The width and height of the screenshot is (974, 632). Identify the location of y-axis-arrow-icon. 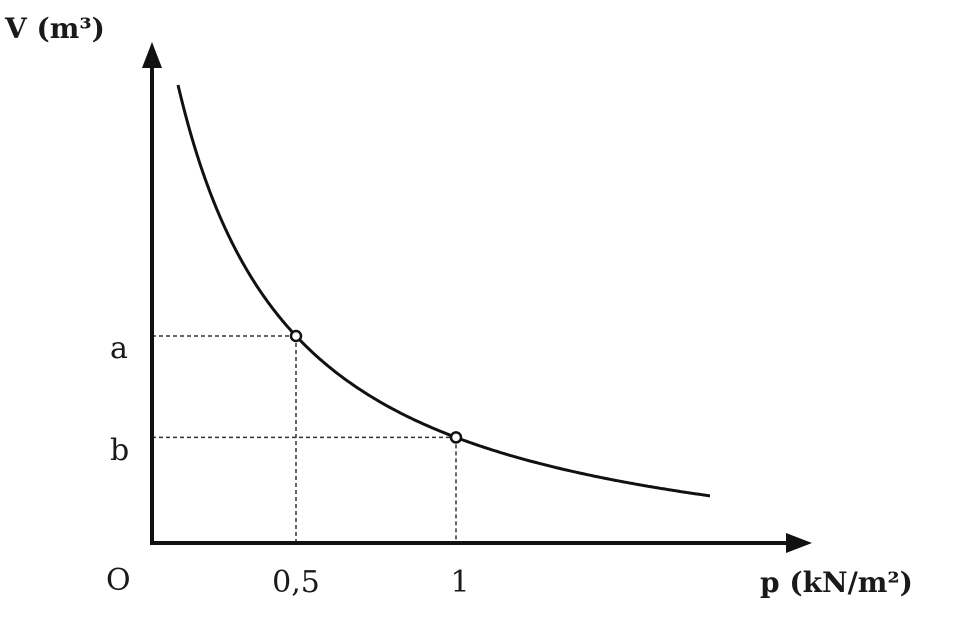
(152, 55).